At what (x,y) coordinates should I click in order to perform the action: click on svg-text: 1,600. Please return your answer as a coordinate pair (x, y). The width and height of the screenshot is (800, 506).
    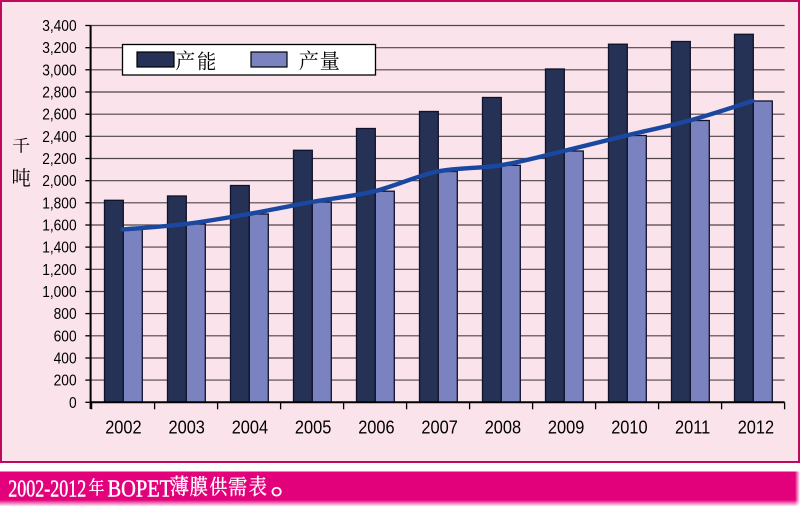
    Looking at the image, I should click on (59, 226).